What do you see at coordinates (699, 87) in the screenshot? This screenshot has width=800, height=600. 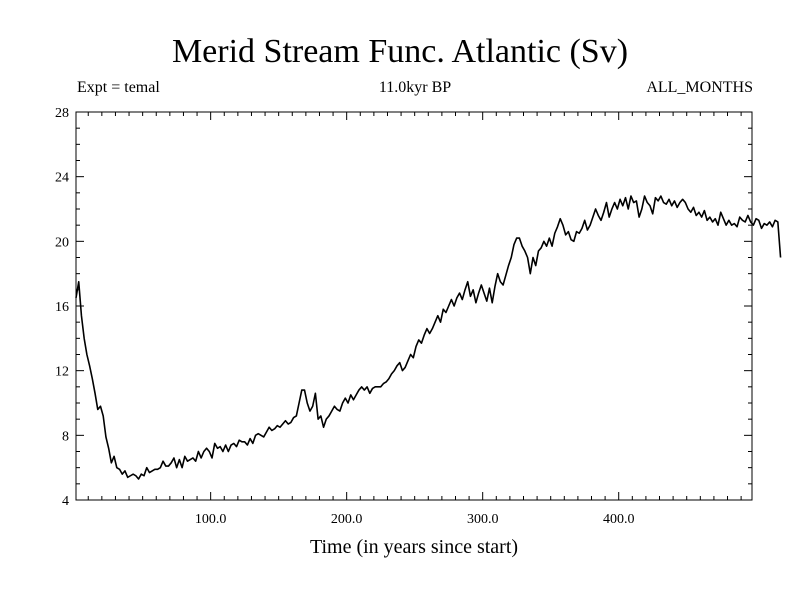 I see `subtitle-months: ALL_MONTHS` at bounding box center [699, 87].